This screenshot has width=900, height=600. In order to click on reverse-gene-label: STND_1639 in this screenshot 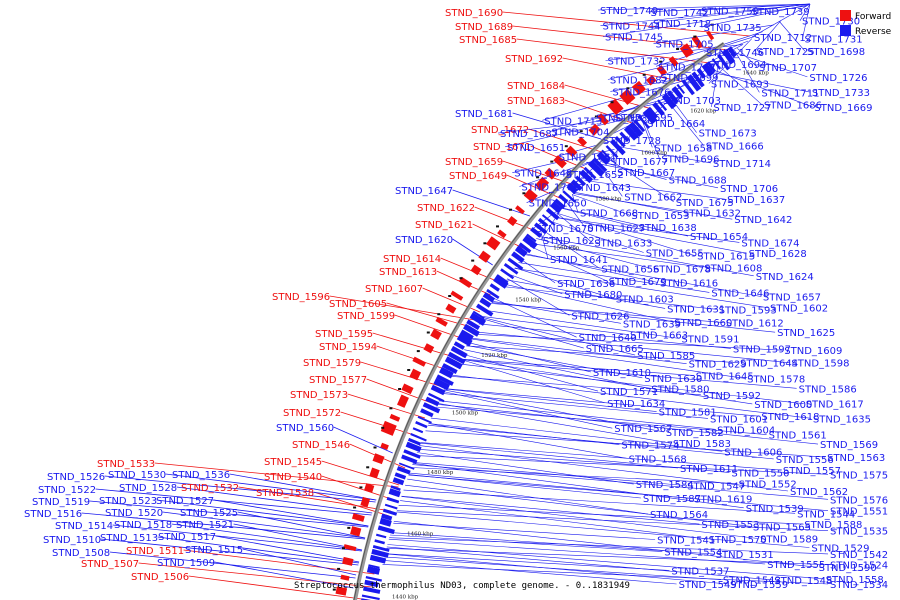, I will do `click(652, 324)`.